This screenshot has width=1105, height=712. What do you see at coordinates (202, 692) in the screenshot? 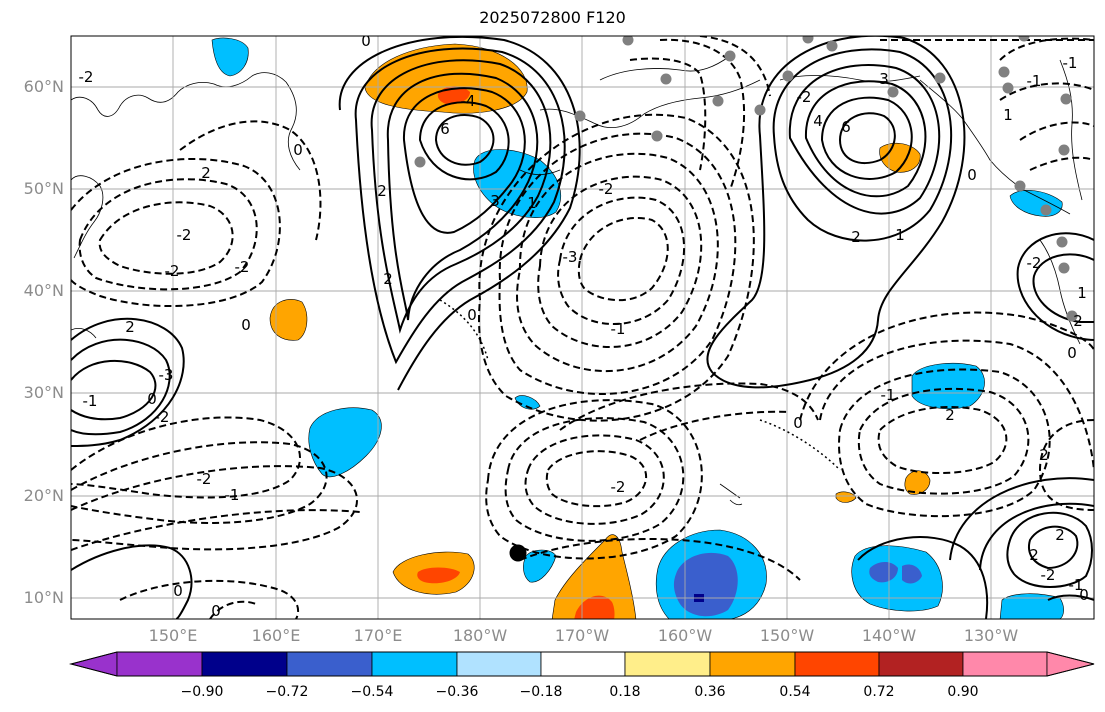
I see `colorbar-tick-label: −0.90` at bounding box center [202, 692].